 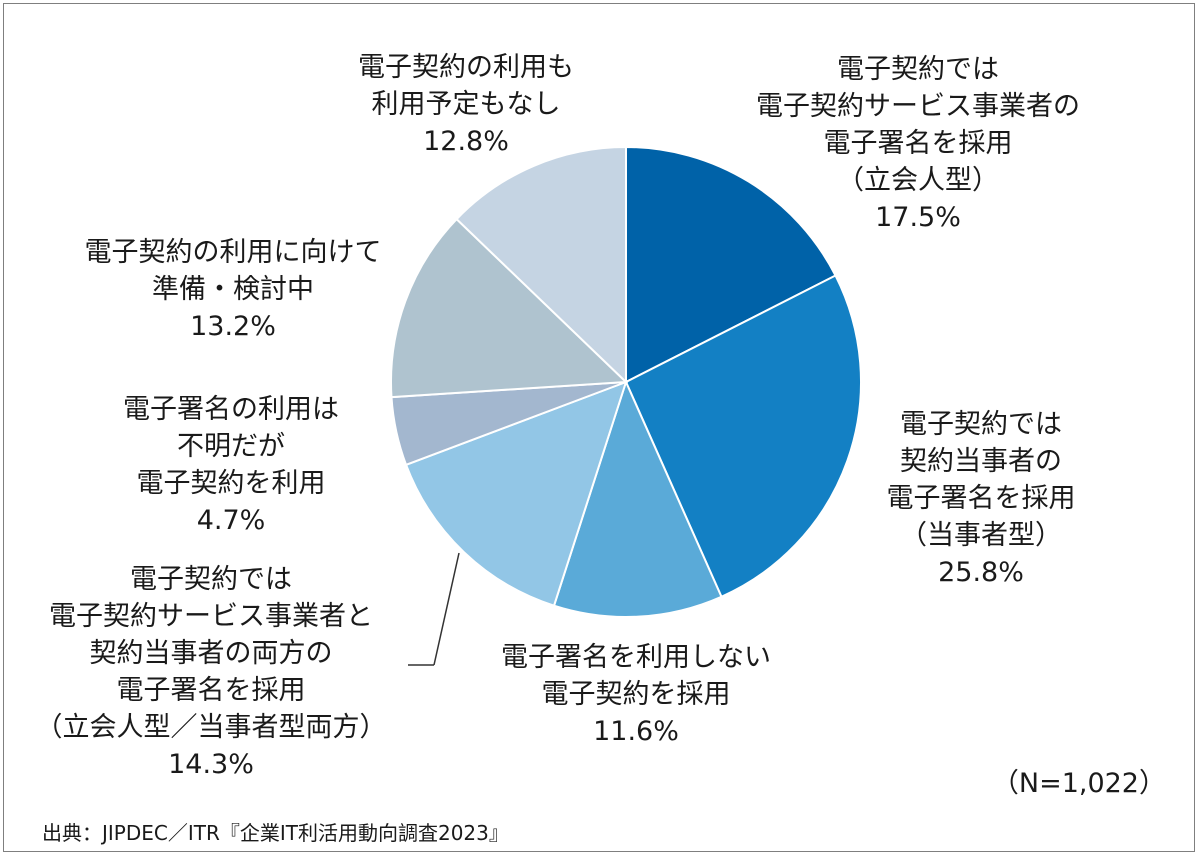 I want to click on slice-percent-3: 14.3%, so click(x=211, y=764).